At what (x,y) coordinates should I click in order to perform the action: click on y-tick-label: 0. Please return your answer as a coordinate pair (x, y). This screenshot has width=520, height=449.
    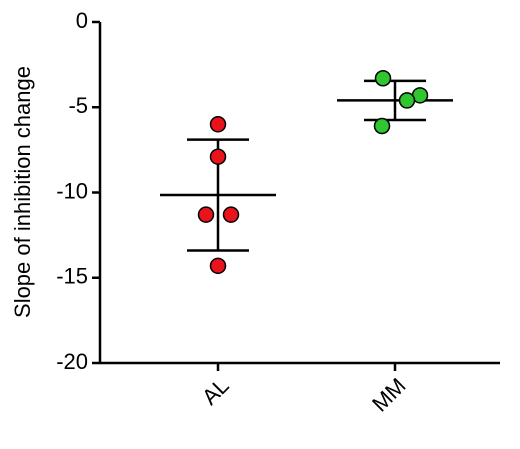
    Looking at the image, I should click on (82, 20).